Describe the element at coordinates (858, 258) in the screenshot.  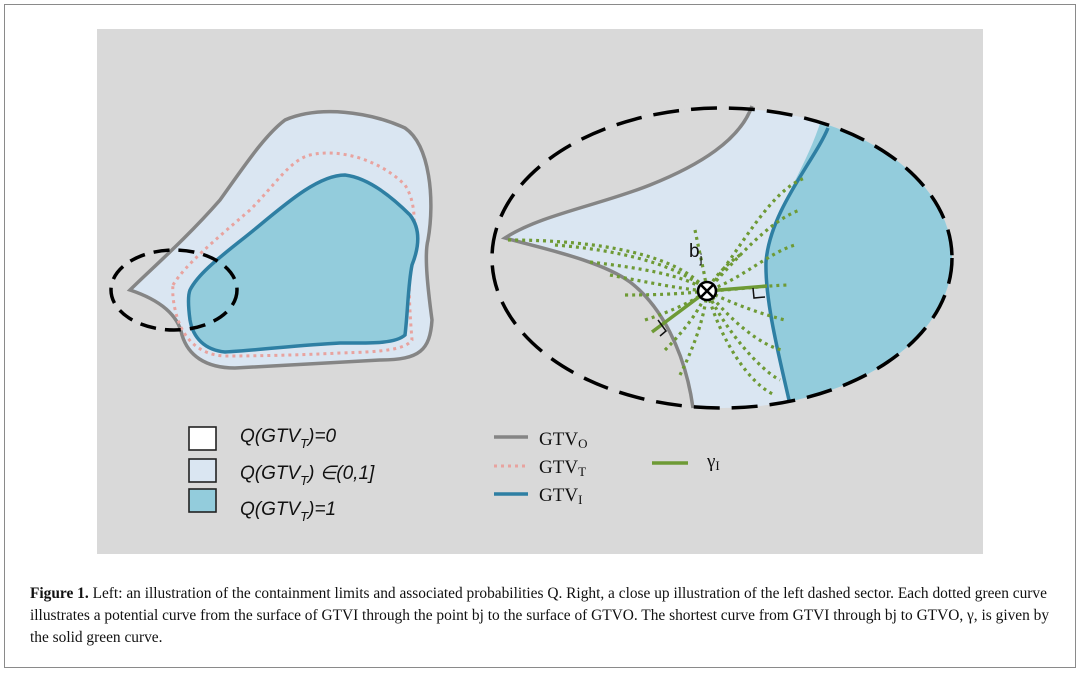
I see `gtv-i-region-right` at that location.